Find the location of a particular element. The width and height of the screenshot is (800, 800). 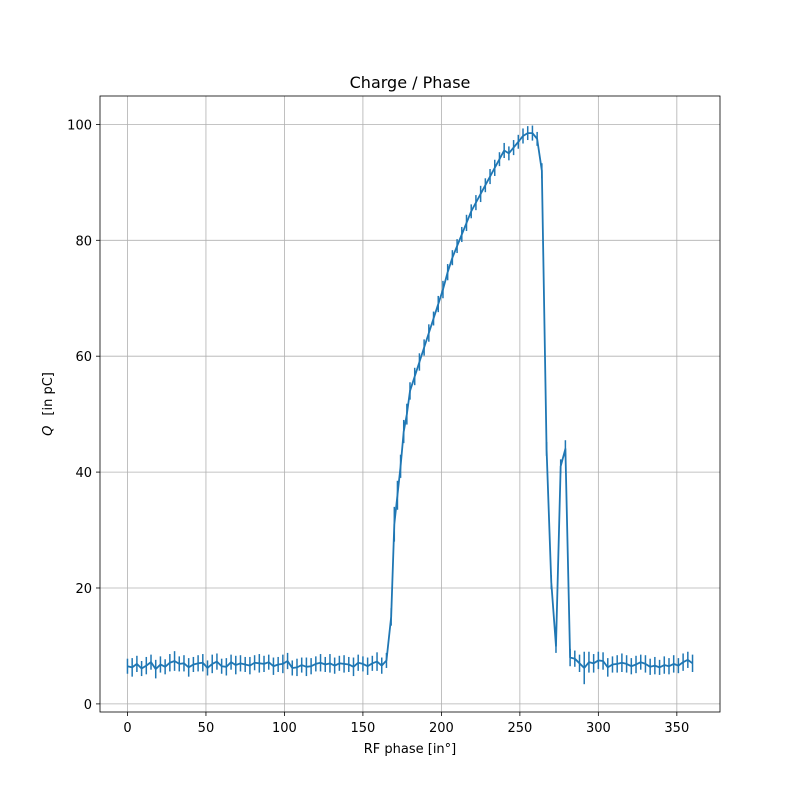

y-axis-label: Q [in pC] is located at coordinates (48, 404).